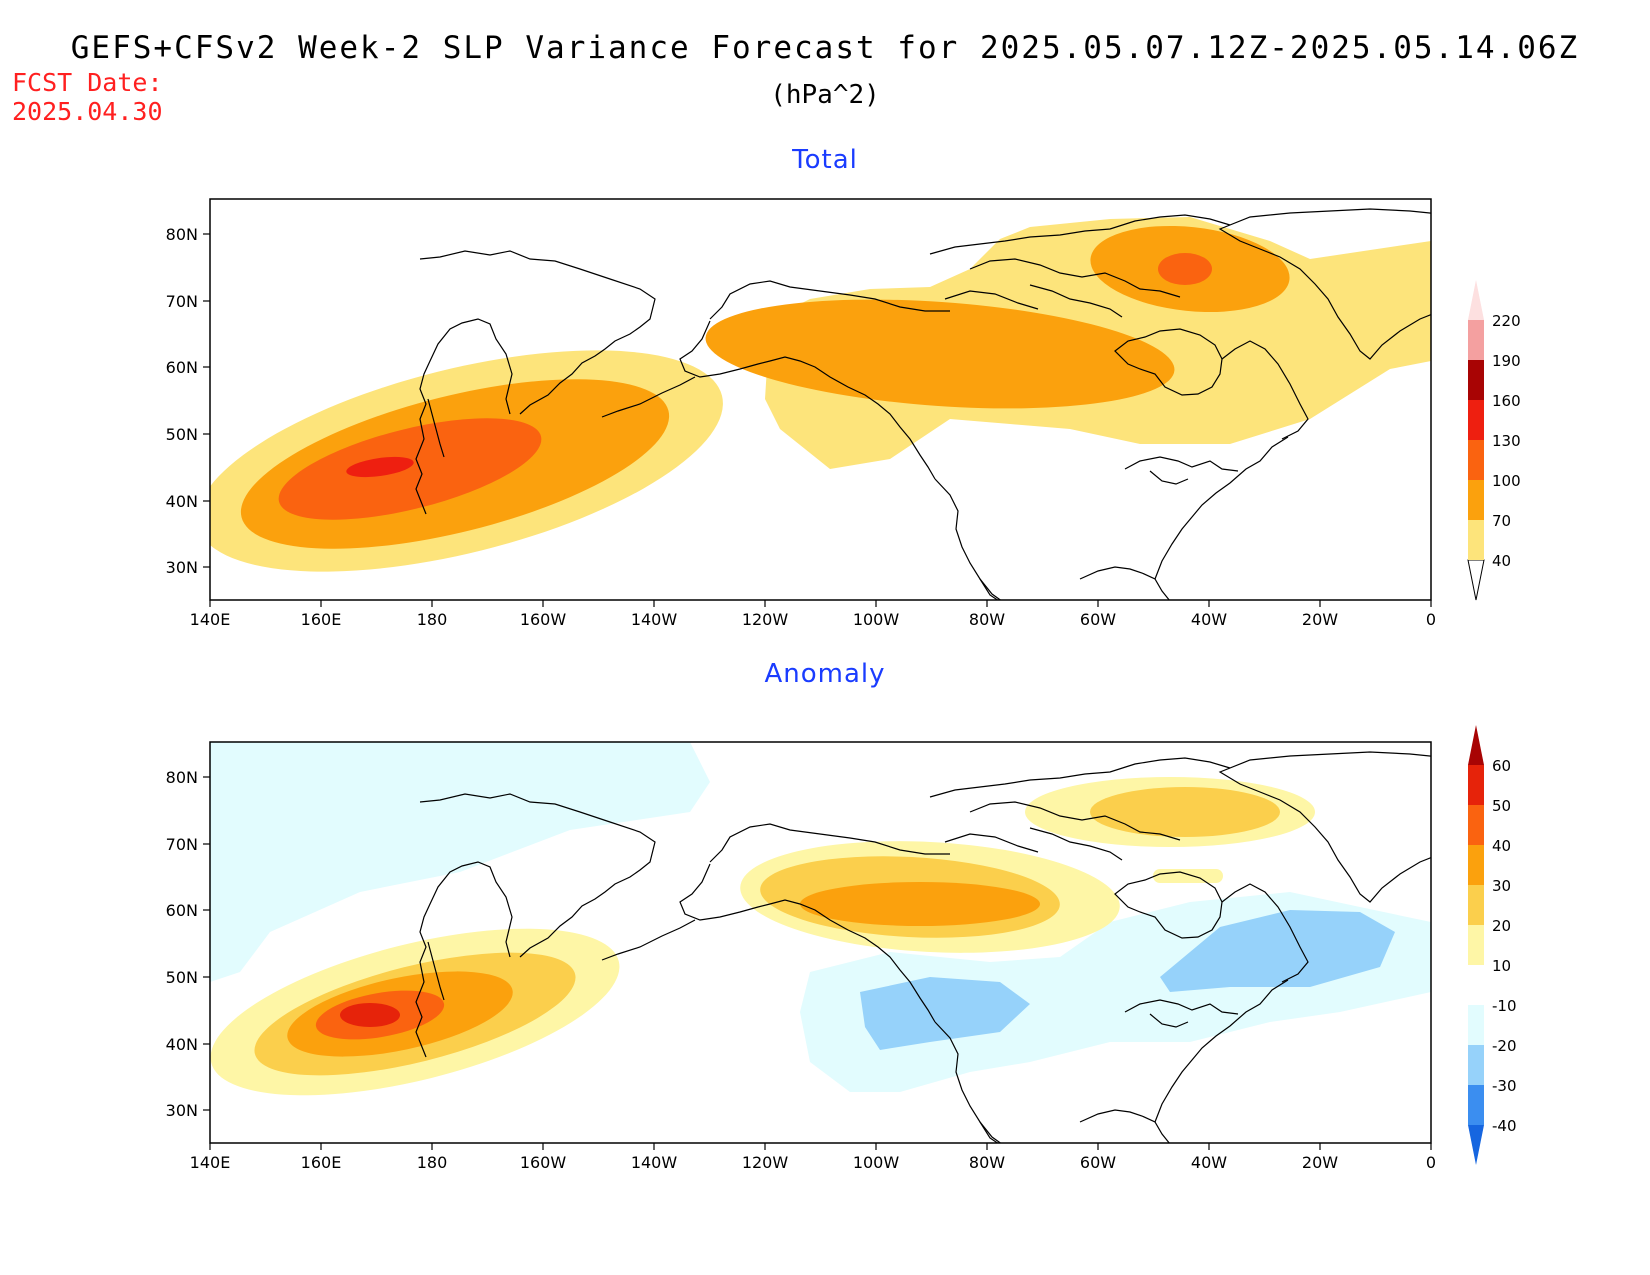 The width and height of the screenshot is (1650, 1275). I want to click on anomaly-legend-label: -10, so click(1504, 1006).